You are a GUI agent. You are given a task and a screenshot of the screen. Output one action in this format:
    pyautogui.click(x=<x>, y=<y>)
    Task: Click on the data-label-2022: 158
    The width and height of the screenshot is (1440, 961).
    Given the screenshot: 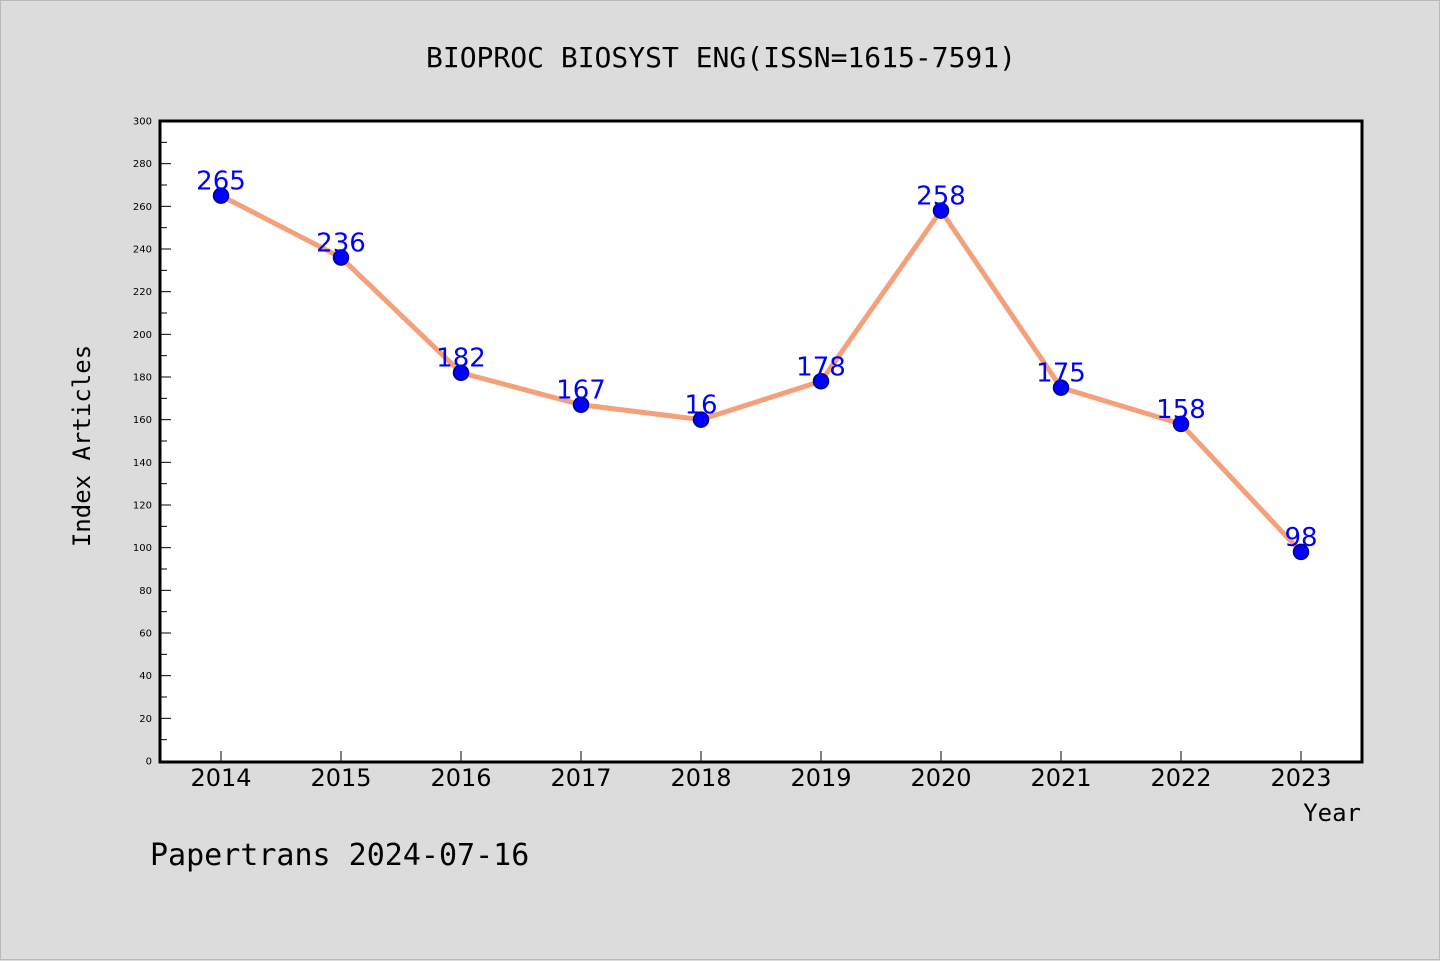 What is the action you would take?
    pyautogui.click(x=1181, y=410)
    